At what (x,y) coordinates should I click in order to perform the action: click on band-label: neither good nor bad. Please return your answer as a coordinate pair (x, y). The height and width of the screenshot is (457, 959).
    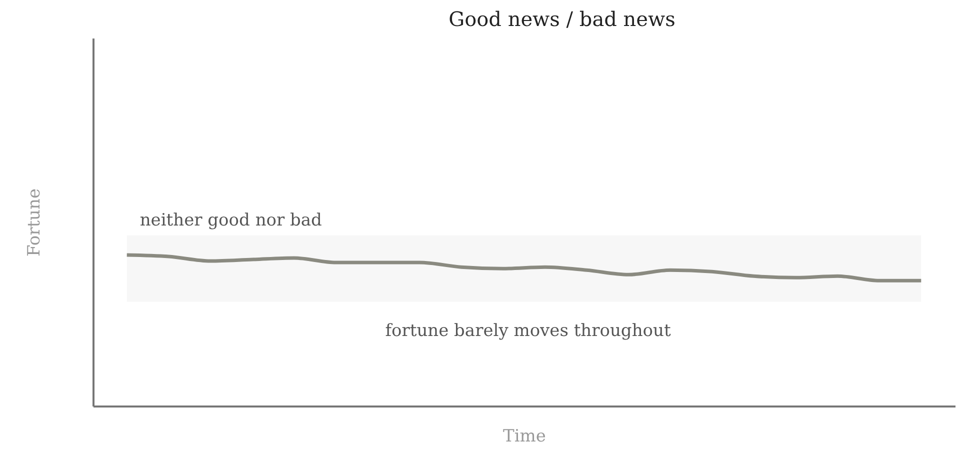
    Looking at the image, I should click on (231, 220).